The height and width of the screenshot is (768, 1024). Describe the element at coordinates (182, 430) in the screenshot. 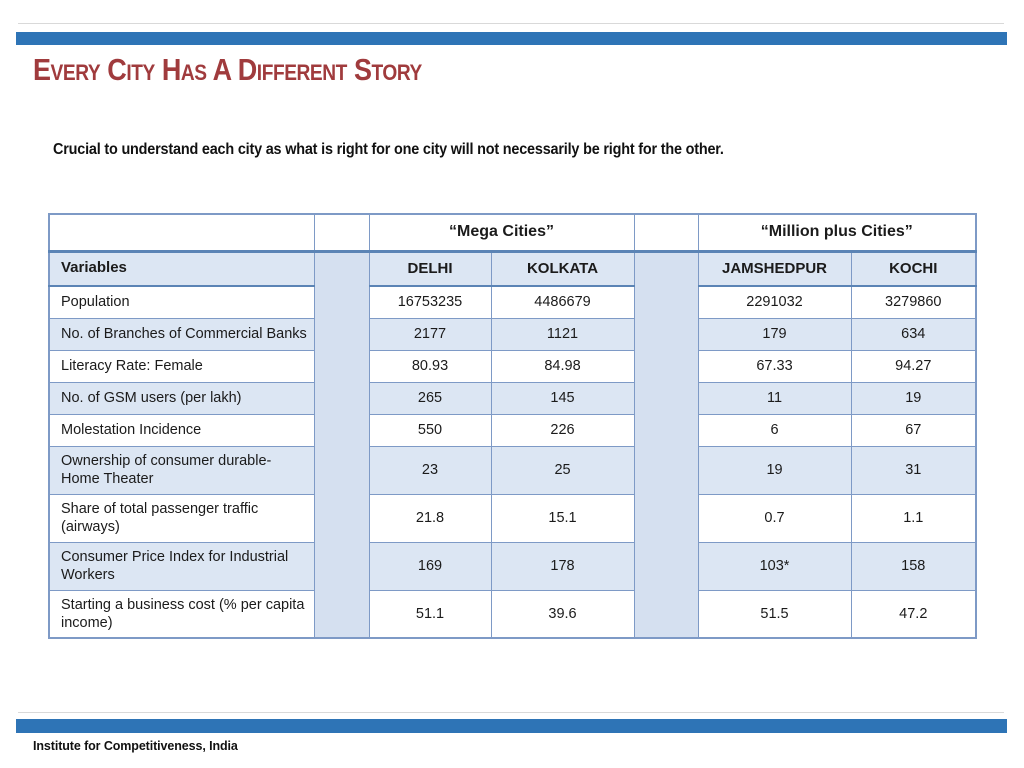

I see `variable-cell: Molestation Incidence` at that location.